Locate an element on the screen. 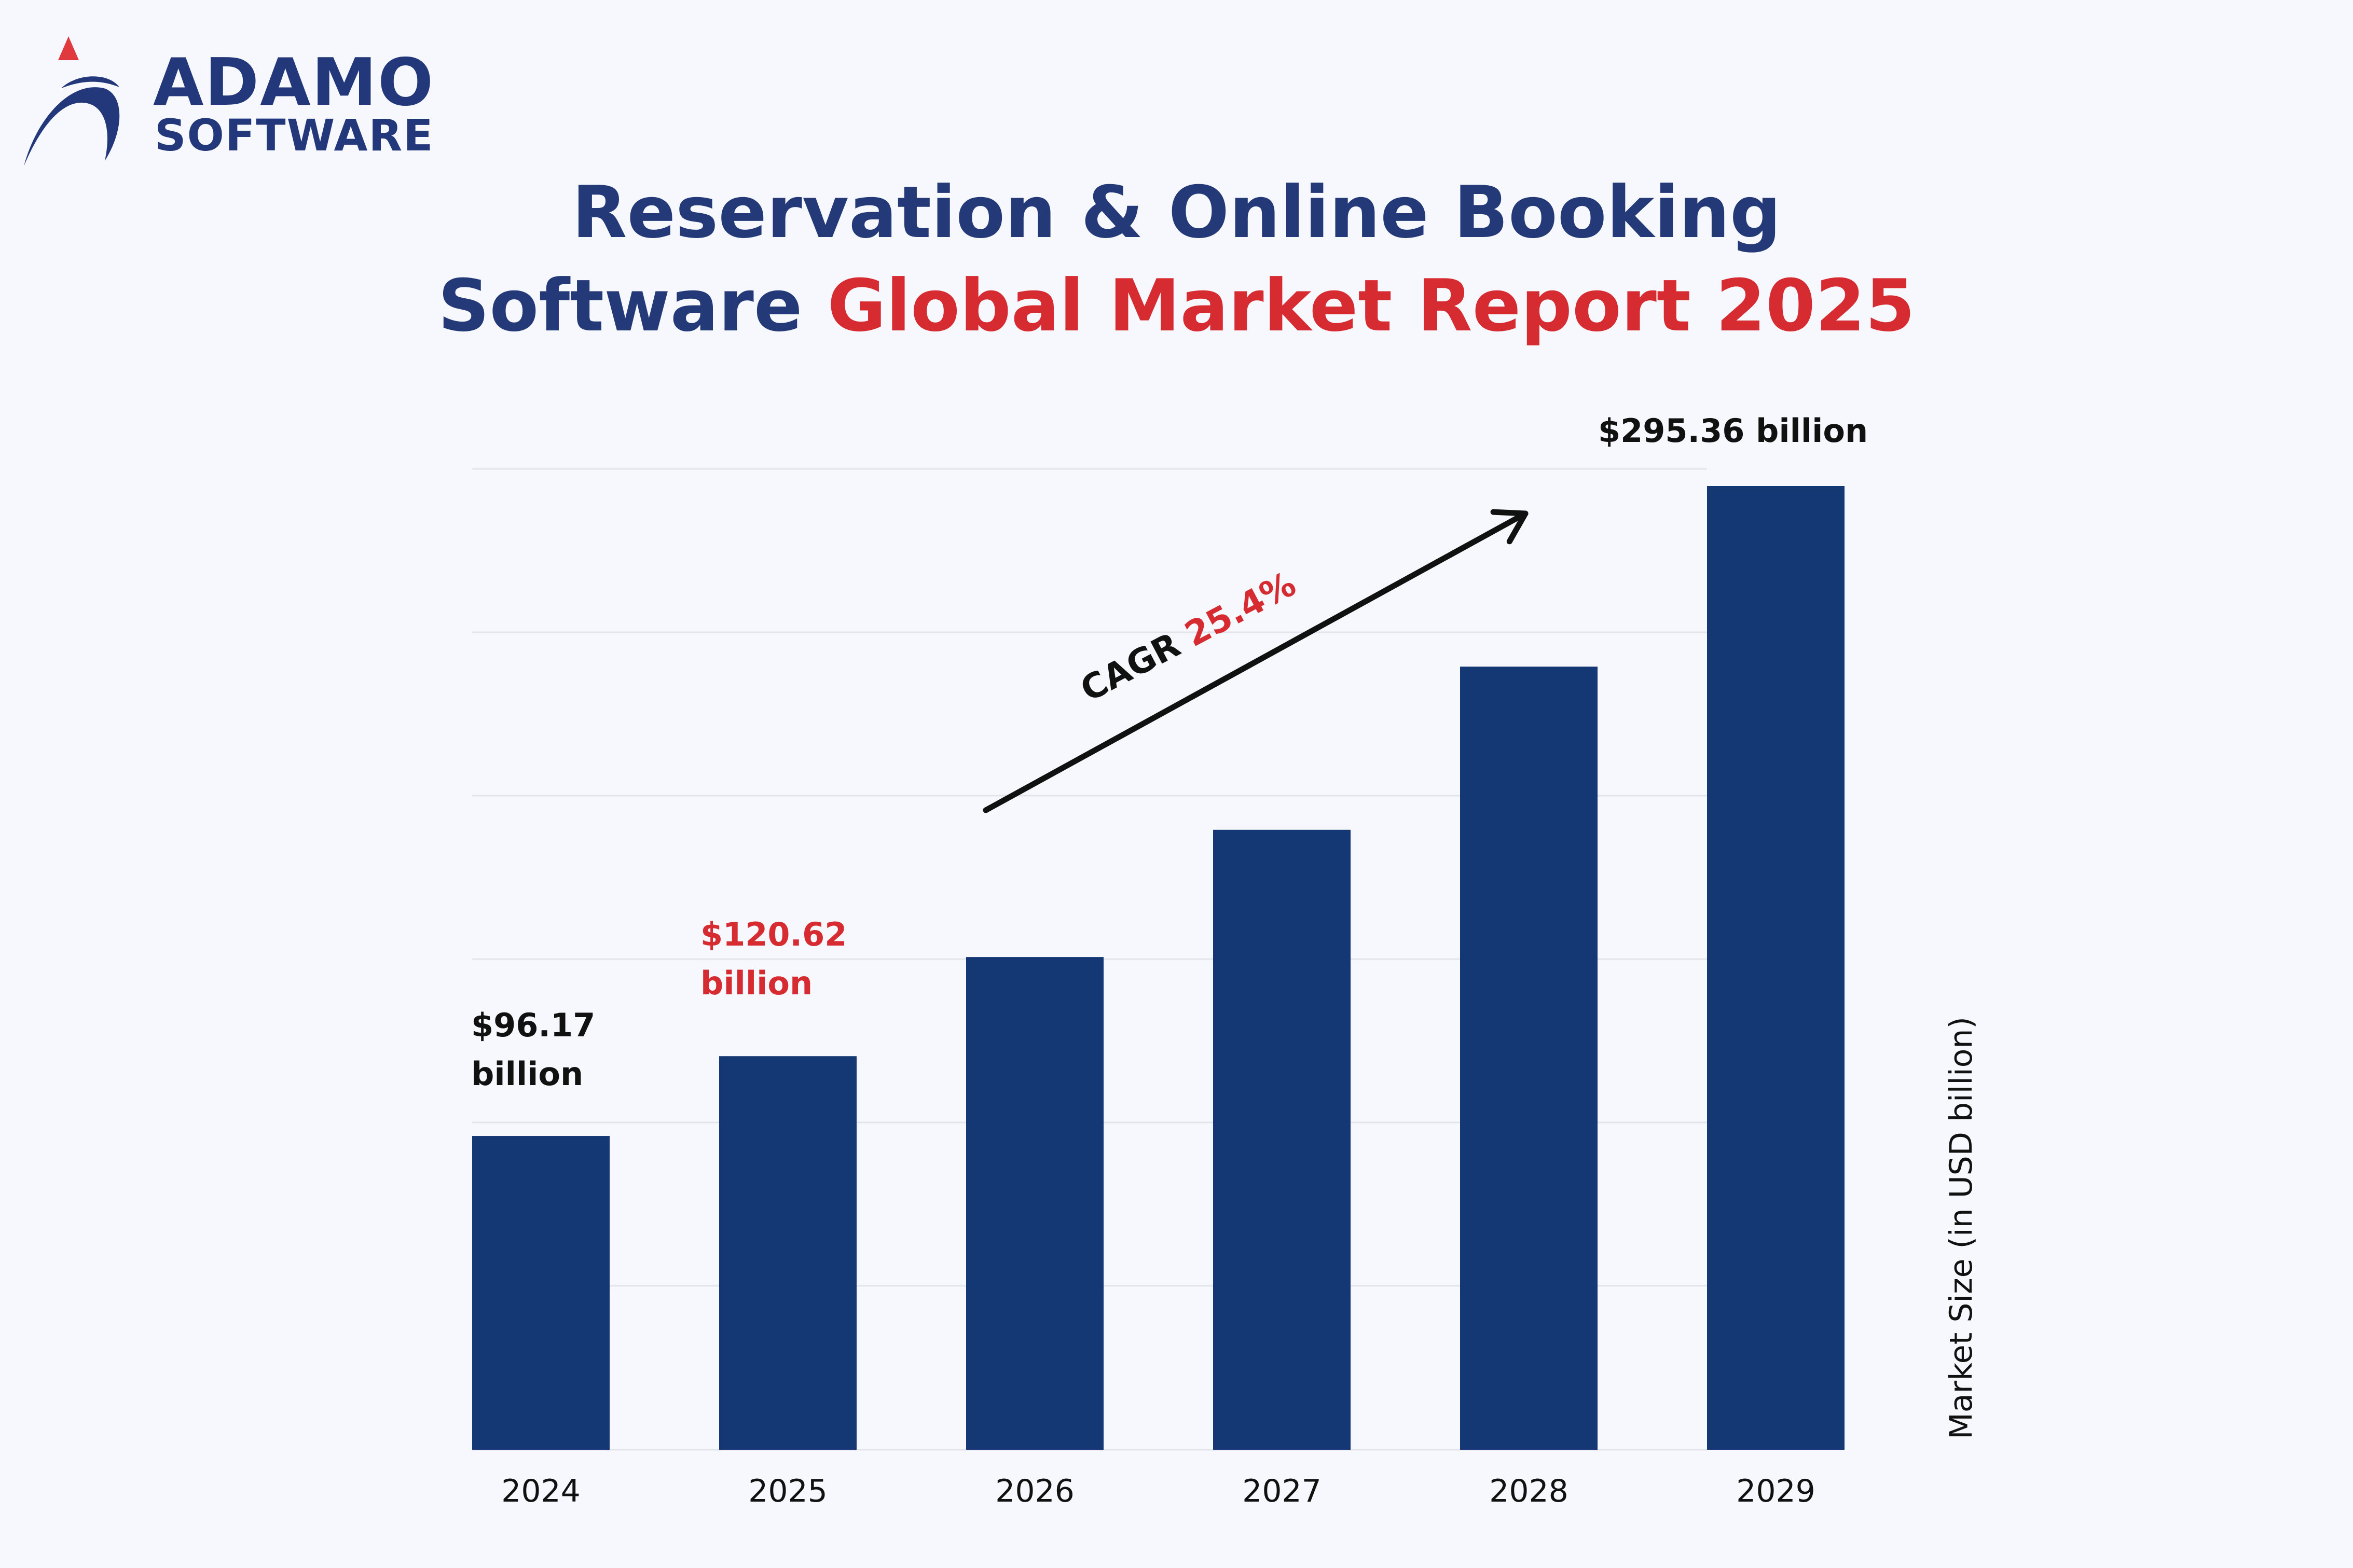  data-label-2029: $295.36 billion is located at coordinates (1733, 431).